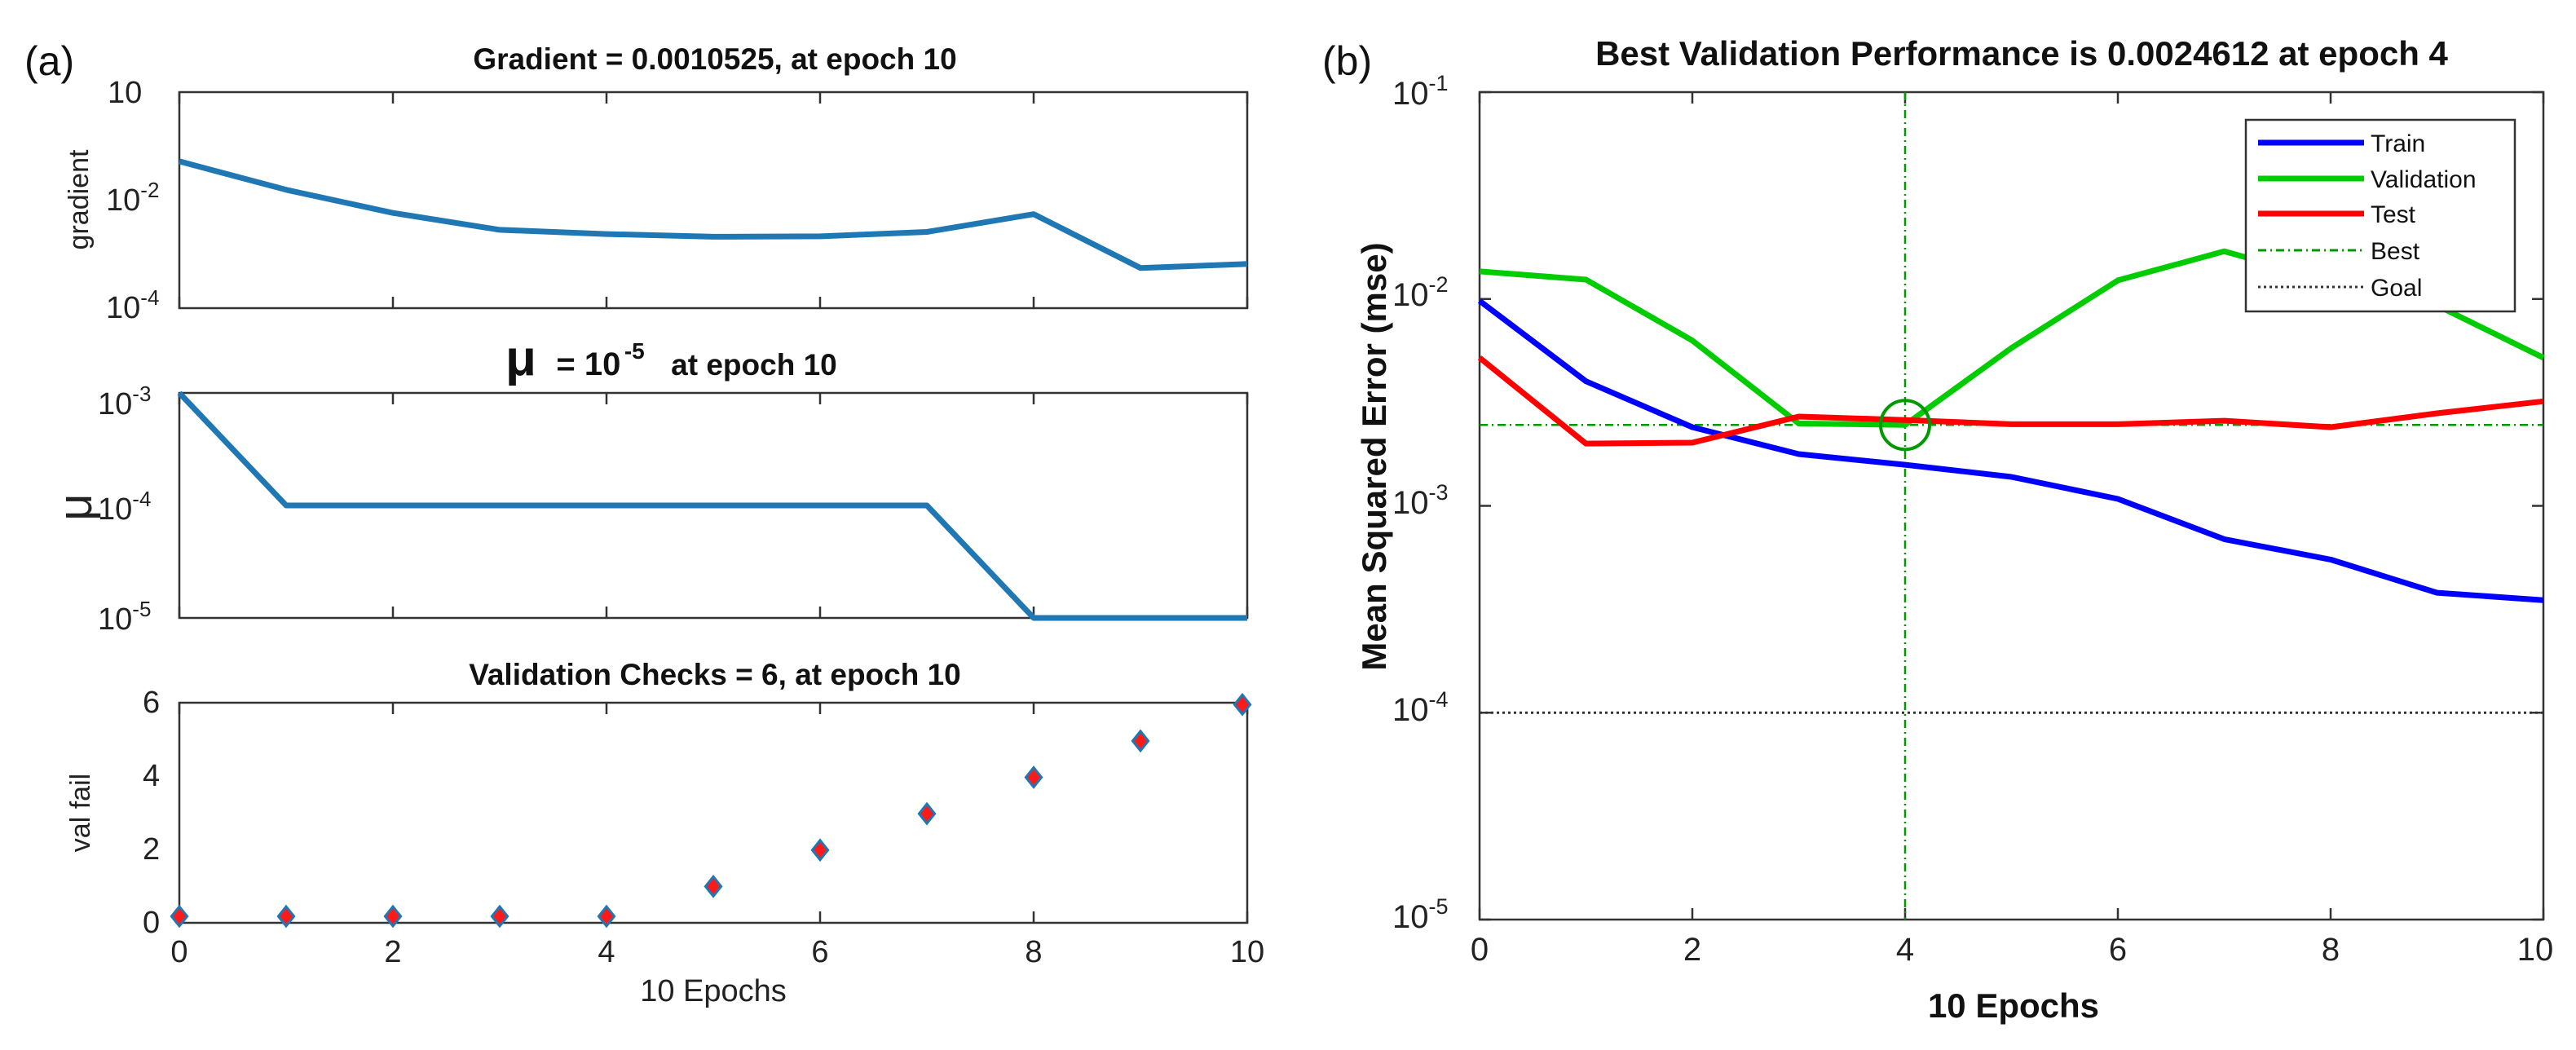  I want to click on mu-title-symbol: μ, so click(520, 358).